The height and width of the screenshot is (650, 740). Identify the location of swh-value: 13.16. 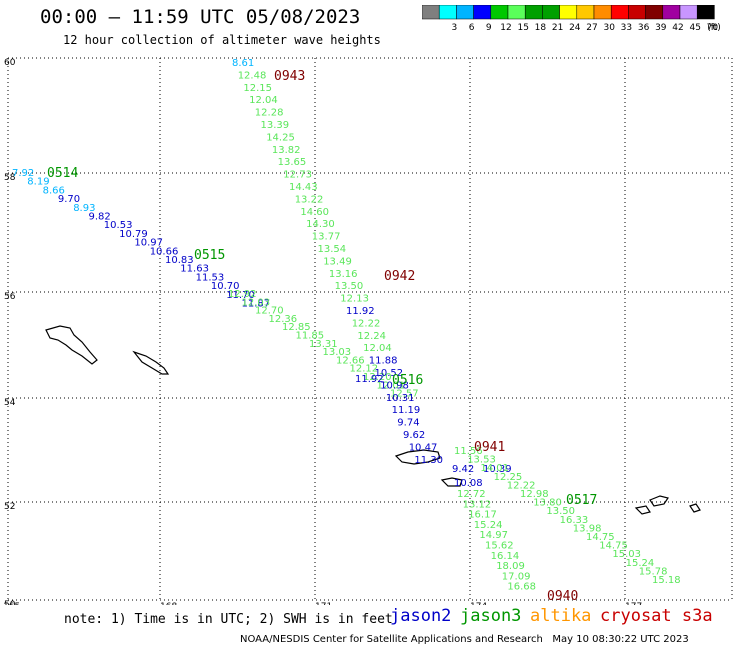
(343, 274).